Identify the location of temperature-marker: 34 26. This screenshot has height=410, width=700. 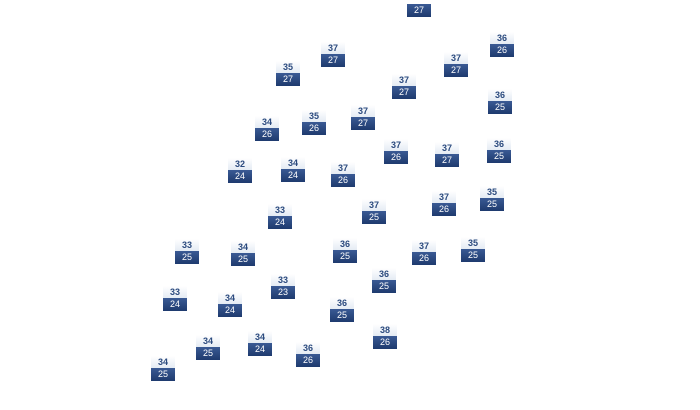
(267, 128).